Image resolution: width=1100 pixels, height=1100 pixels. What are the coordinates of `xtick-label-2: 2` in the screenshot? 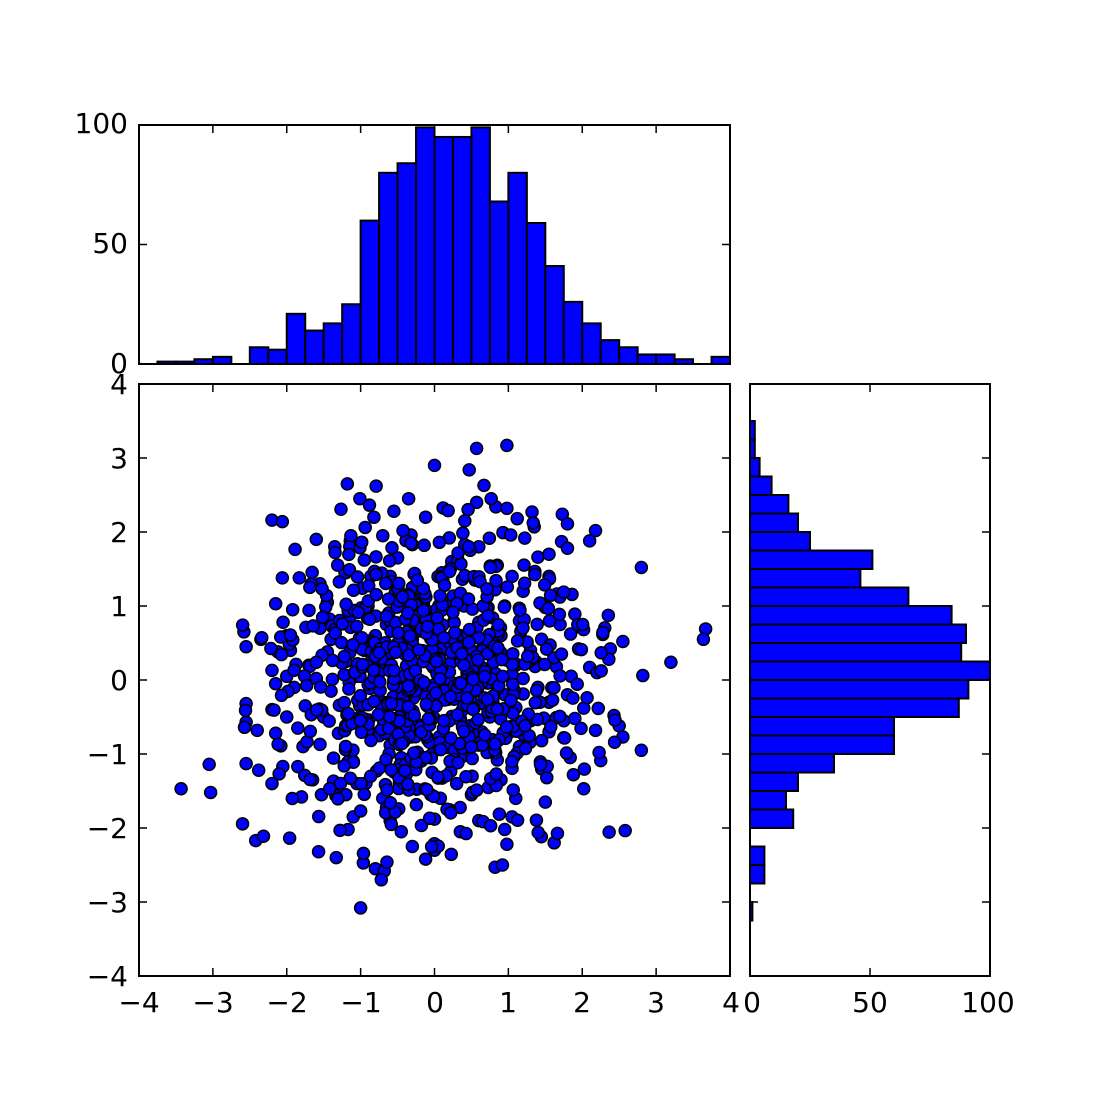 It's located at (582, 1002).